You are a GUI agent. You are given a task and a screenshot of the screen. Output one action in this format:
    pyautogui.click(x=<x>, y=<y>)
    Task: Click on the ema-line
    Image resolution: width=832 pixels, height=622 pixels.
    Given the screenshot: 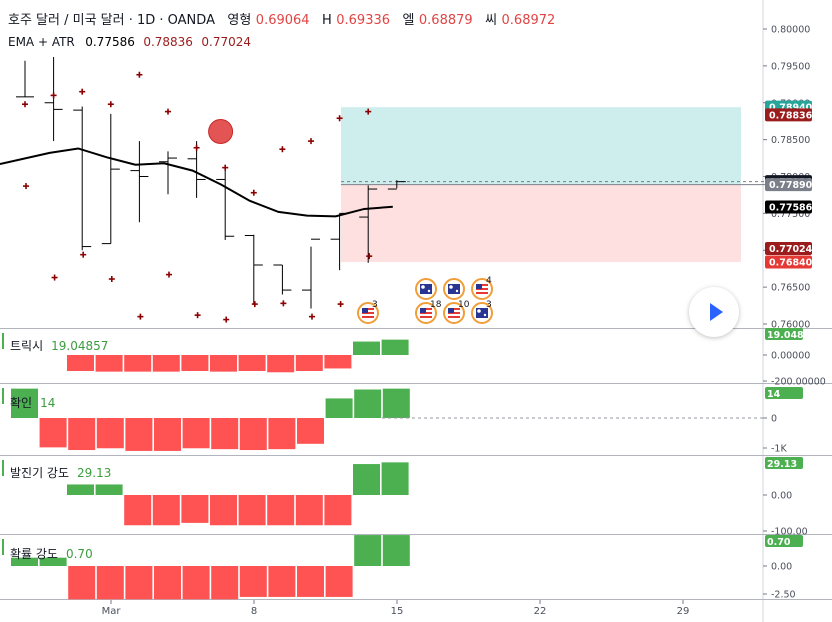 What is the action you would take?
    pyautogui.click(x=196, y=182)
    